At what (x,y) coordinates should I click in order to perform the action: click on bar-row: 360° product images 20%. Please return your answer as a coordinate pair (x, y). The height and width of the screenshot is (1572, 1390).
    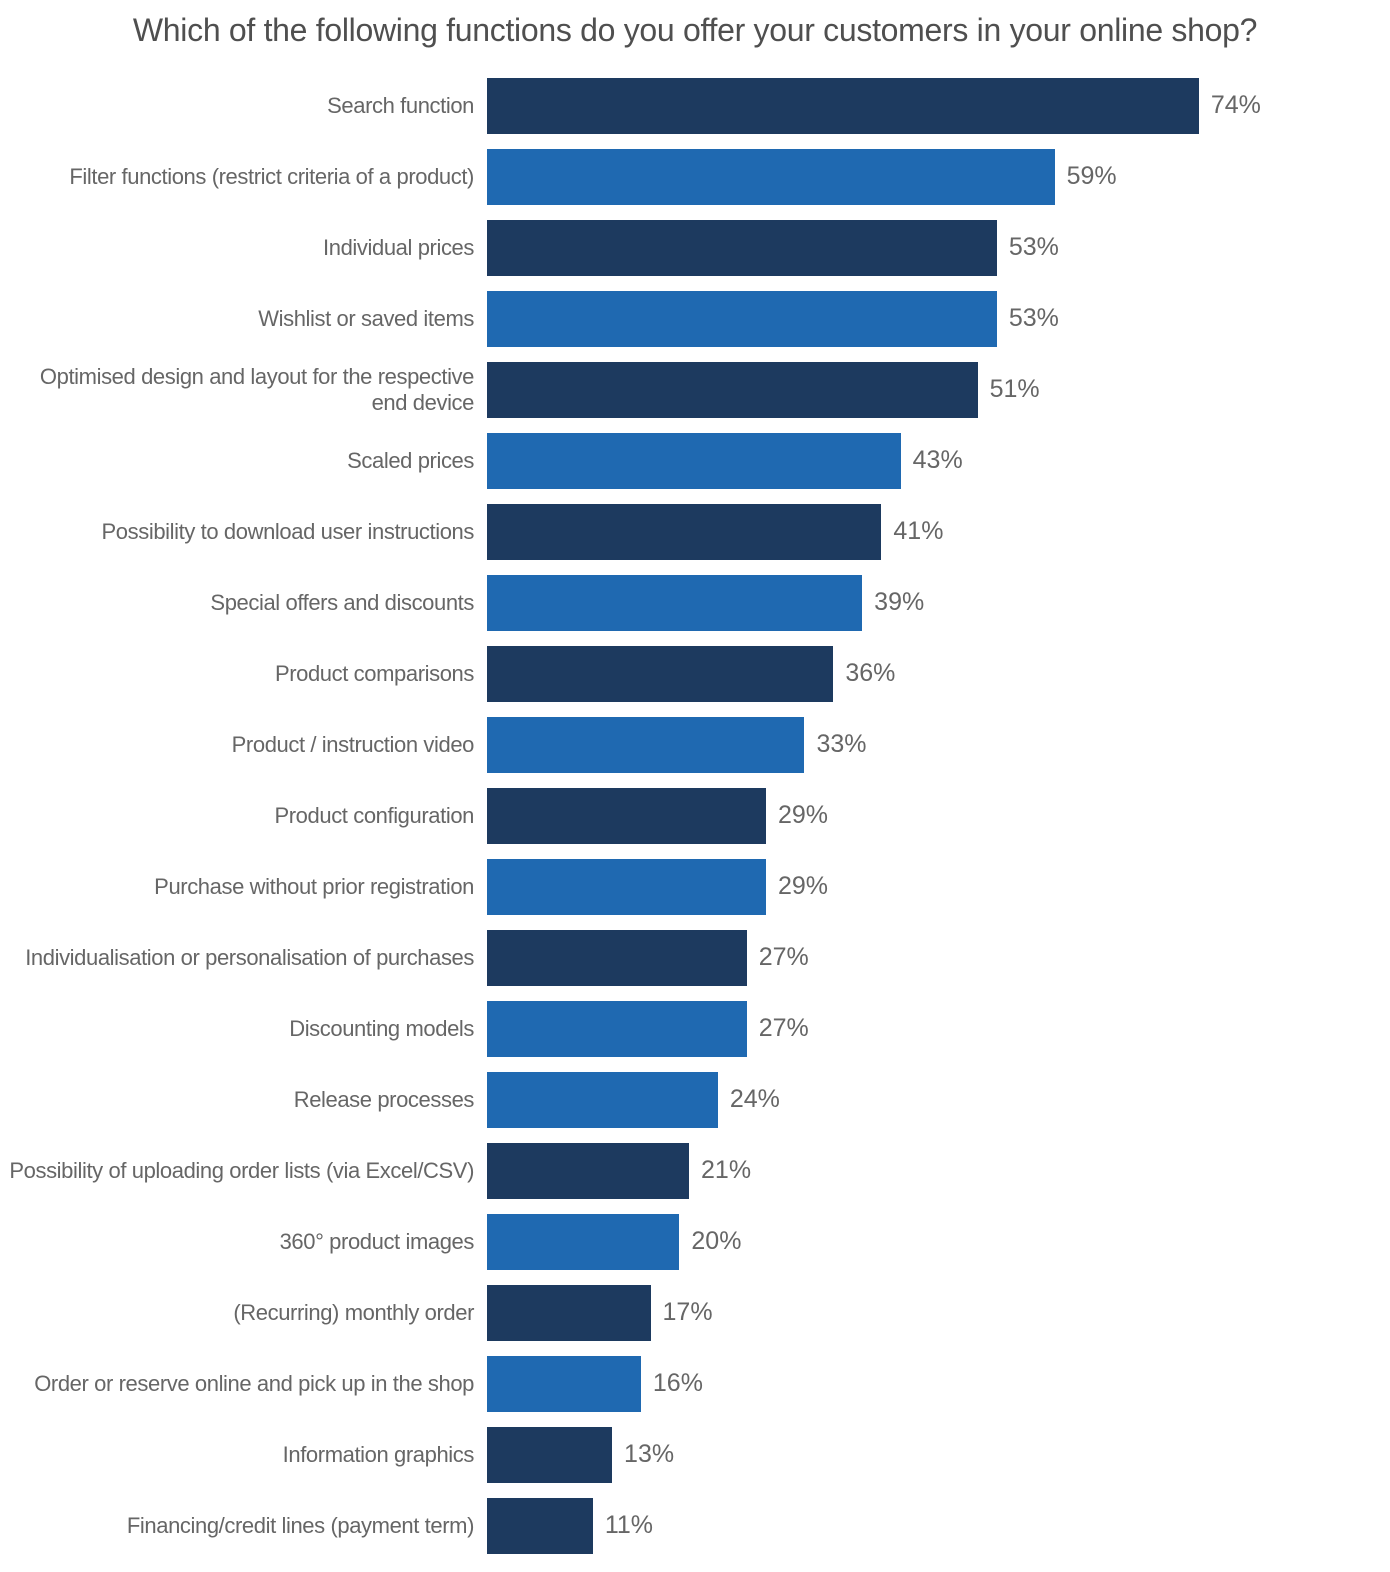
    Looking at the image, I should click on (695, 1241).